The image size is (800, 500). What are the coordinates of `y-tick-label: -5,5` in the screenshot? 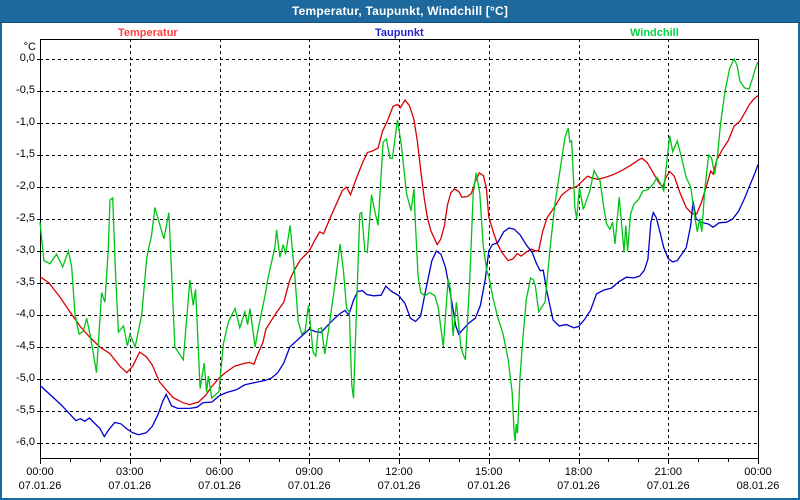 It's located at (25, 410).